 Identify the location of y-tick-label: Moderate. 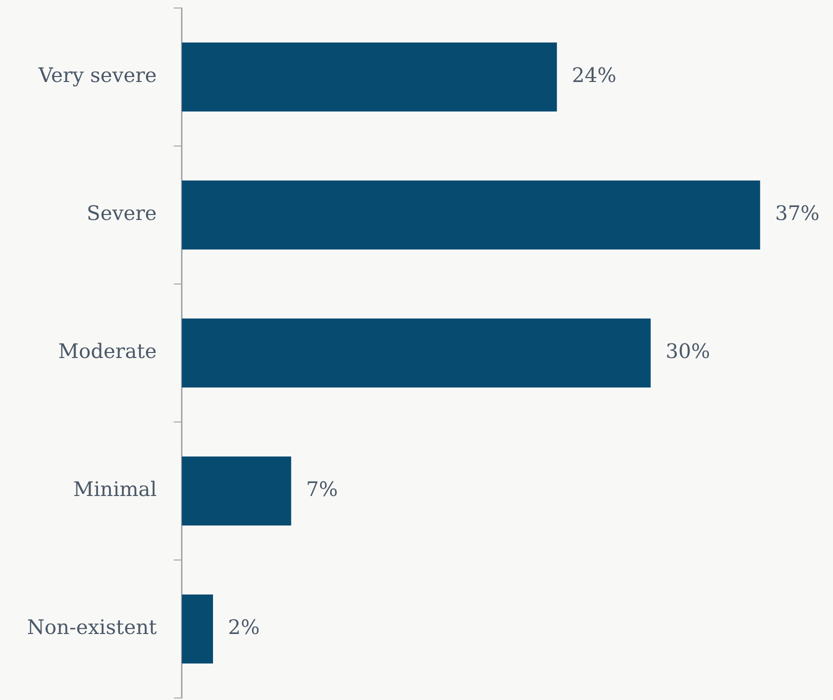
(107, 351).